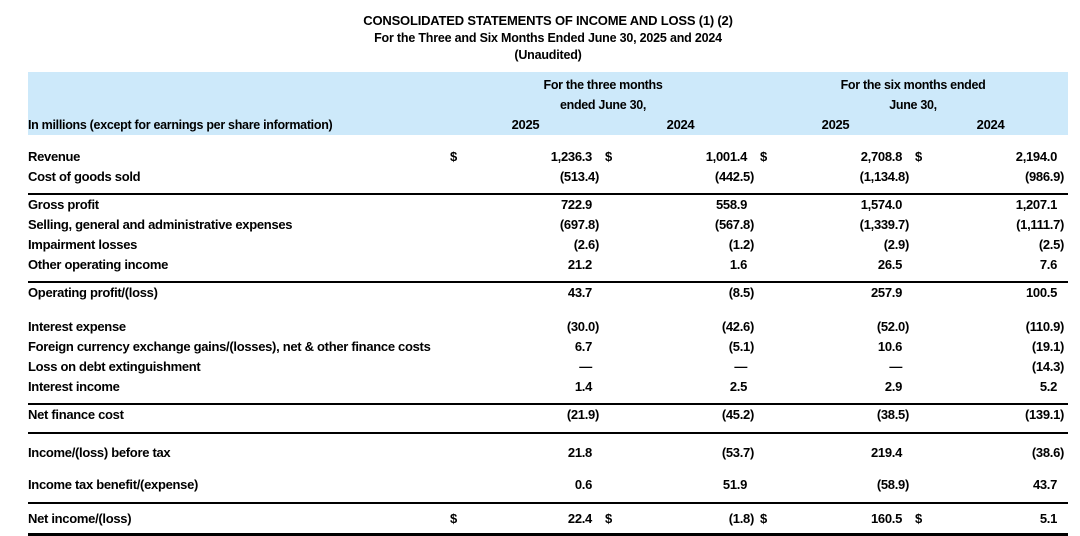 This screenshot has height=536, width=1080. I want to click on value-cell: —, so click(896, 366).